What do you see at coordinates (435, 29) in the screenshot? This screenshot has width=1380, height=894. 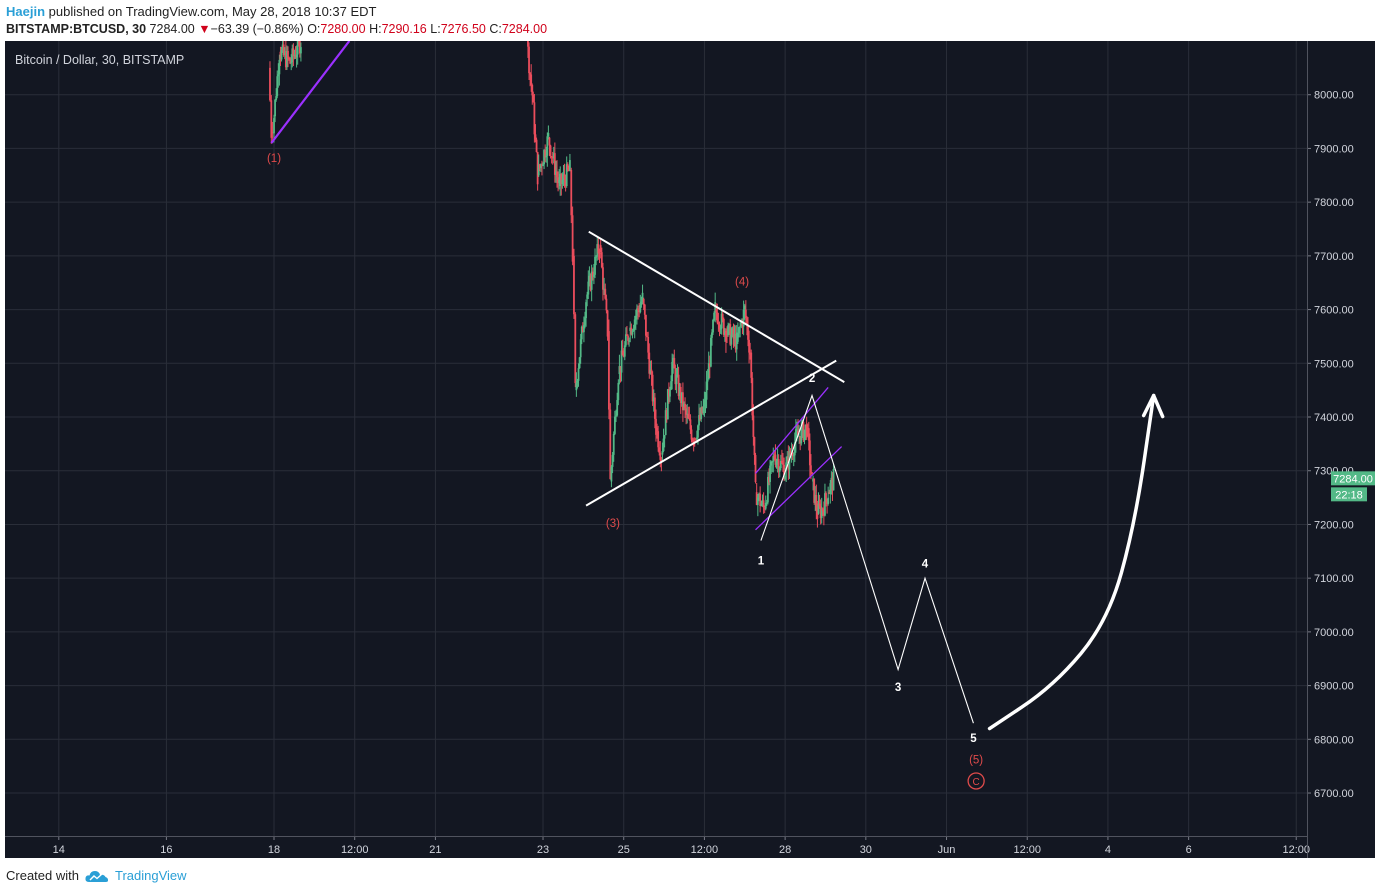 I see `low-label: L:` at bounding box center [435, 29].